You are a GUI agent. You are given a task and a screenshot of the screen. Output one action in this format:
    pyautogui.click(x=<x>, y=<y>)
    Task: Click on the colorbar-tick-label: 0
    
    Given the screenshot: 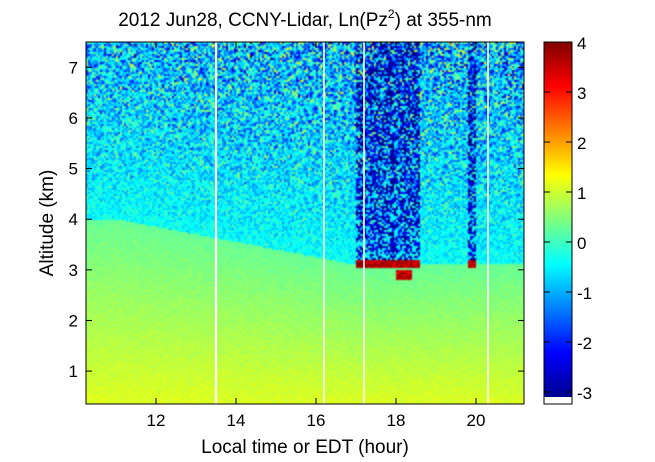 What is the action you would take?
    pyautogui.click(x=581, y=243)
    